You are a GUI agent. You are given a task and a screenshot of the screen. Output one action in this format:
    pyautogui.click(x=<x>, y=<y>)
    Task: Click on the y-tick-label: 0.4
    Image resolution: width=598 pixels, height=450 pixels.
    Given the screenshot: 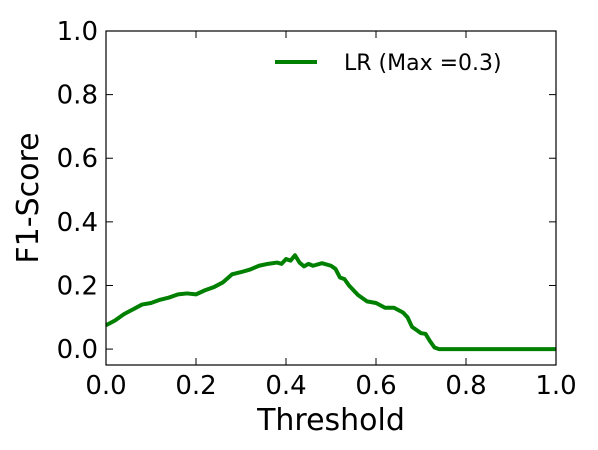 What is the action you would take?
    pyautogui.click(x=77, y=223)
    